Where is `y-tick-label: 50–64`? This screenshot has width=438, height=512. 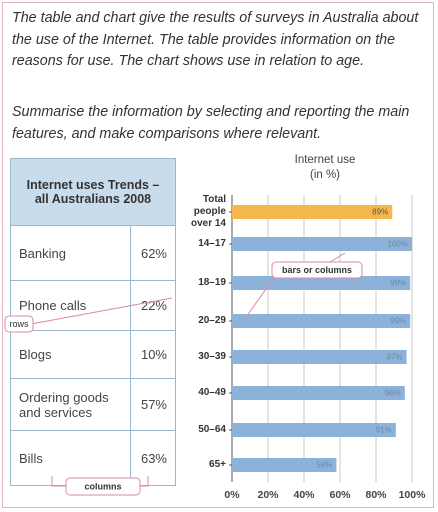
y-tick-label: 50–64 is located at coordinates (212, 429).